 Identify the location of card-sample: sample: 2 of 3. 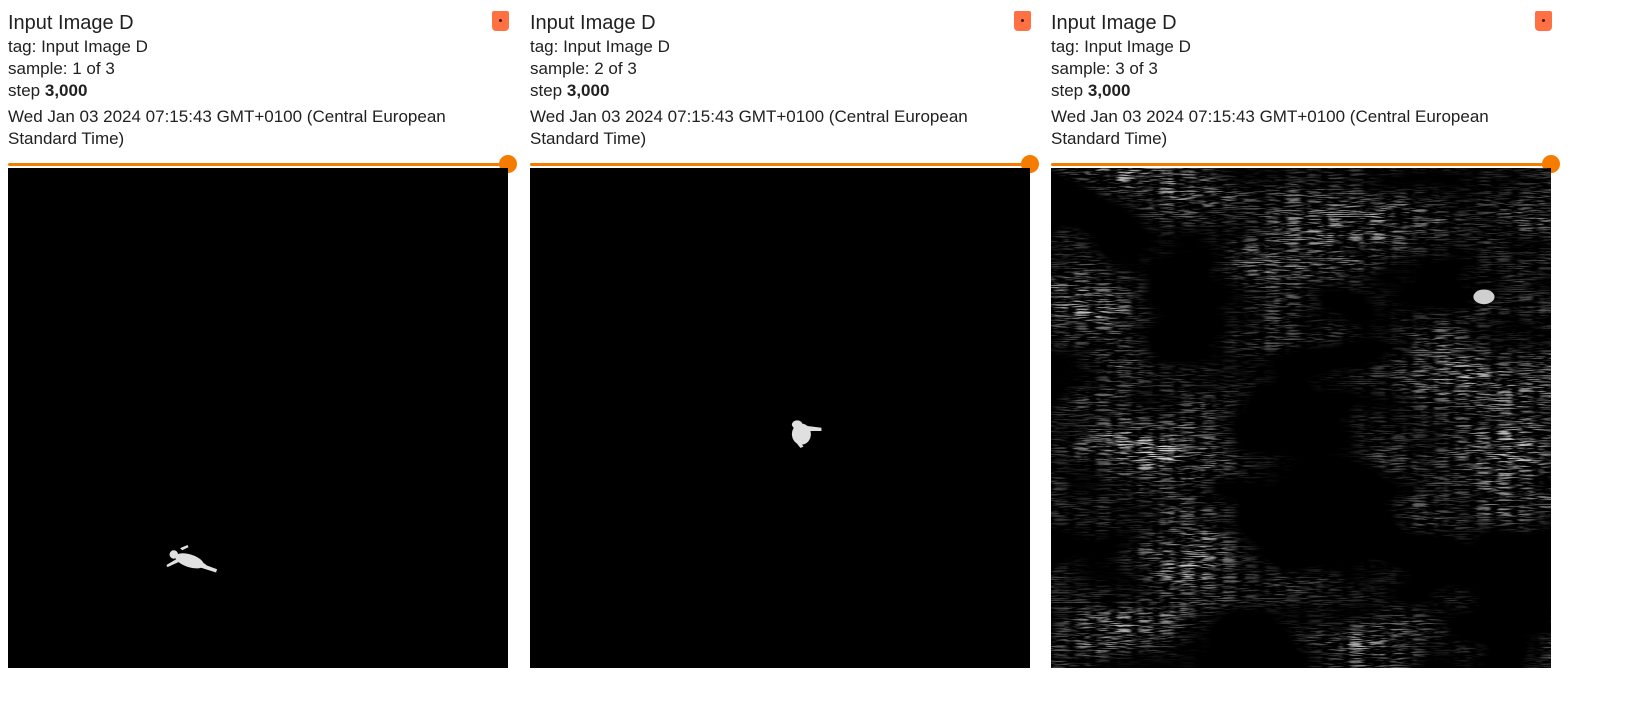
(583, 68).